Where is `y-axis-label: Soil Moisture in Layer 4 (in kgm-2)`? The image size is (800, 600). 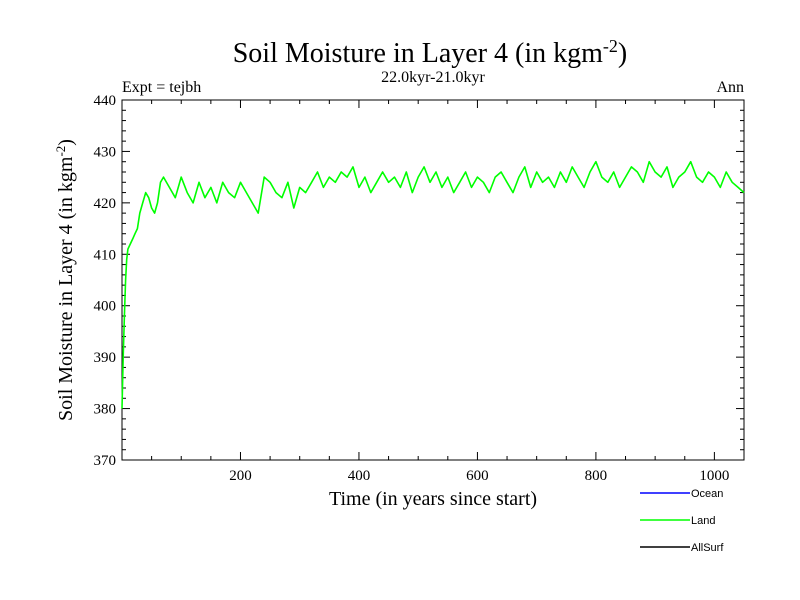
y-axis-label: Soil Moisture in Layer 4 (in kgm-2) is located at coordinates (65, 280).